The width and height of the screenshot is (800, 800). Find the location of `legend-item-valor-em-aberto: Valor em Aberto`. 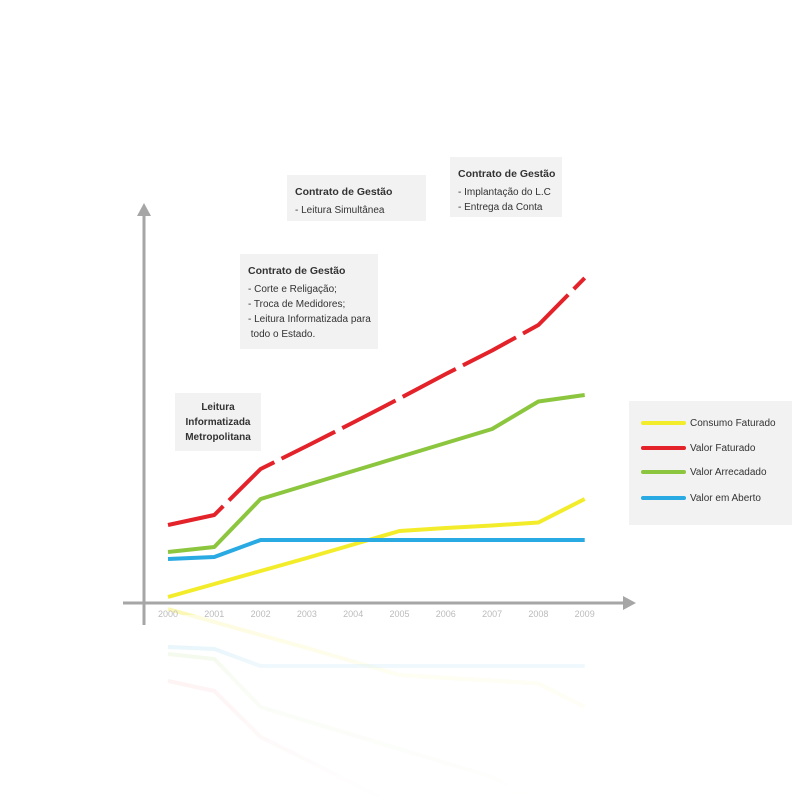

legend-item-valor-em-aberto: Valor em Aberto is located at coordinates (701, 498).